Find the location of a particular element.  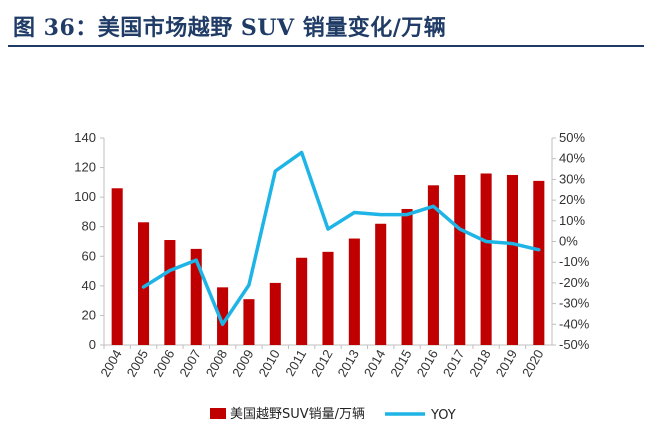

left-tick-label: 100 is located at coordinates (85, 196).